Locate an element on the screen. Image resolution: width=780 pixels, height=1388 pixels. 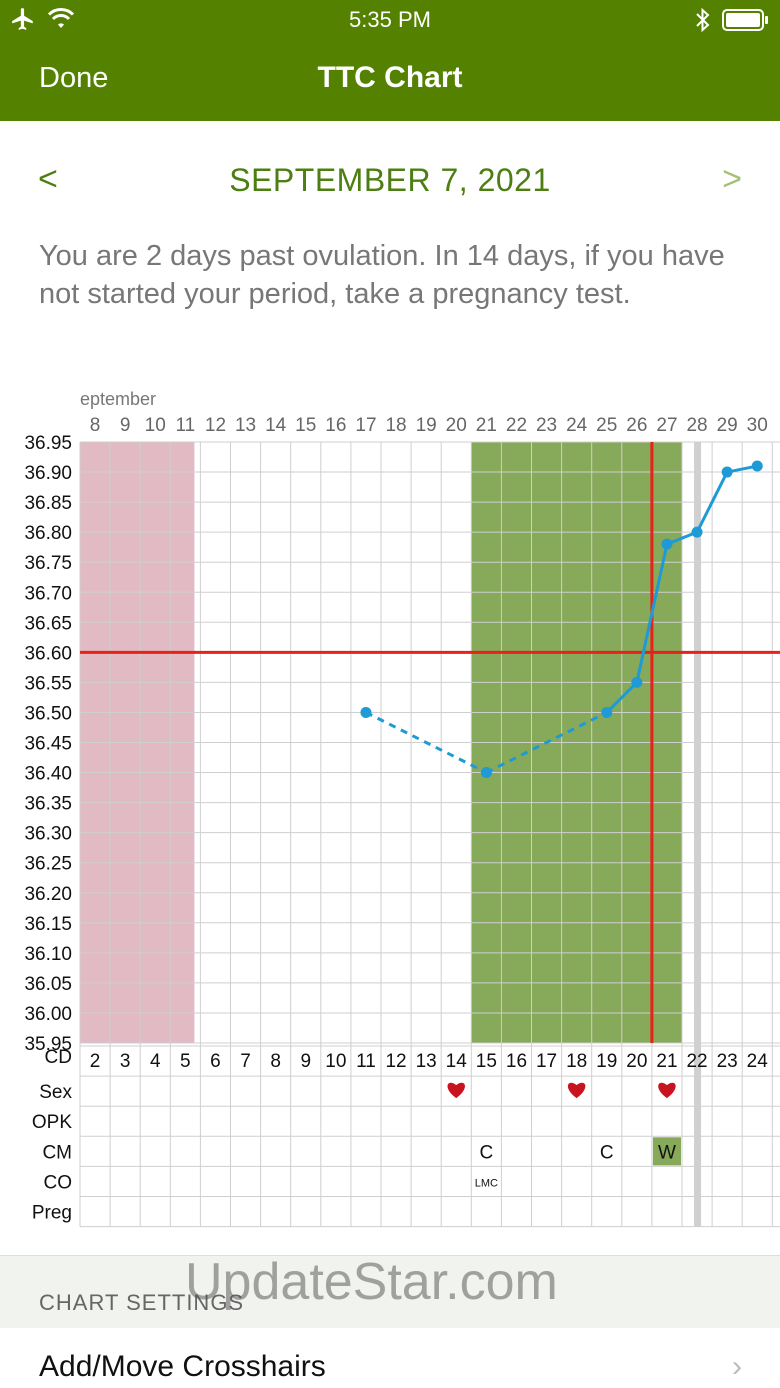
add-move-crosshairs-label: Add/Move Crosshairs is located at coordinates (182, 1366).